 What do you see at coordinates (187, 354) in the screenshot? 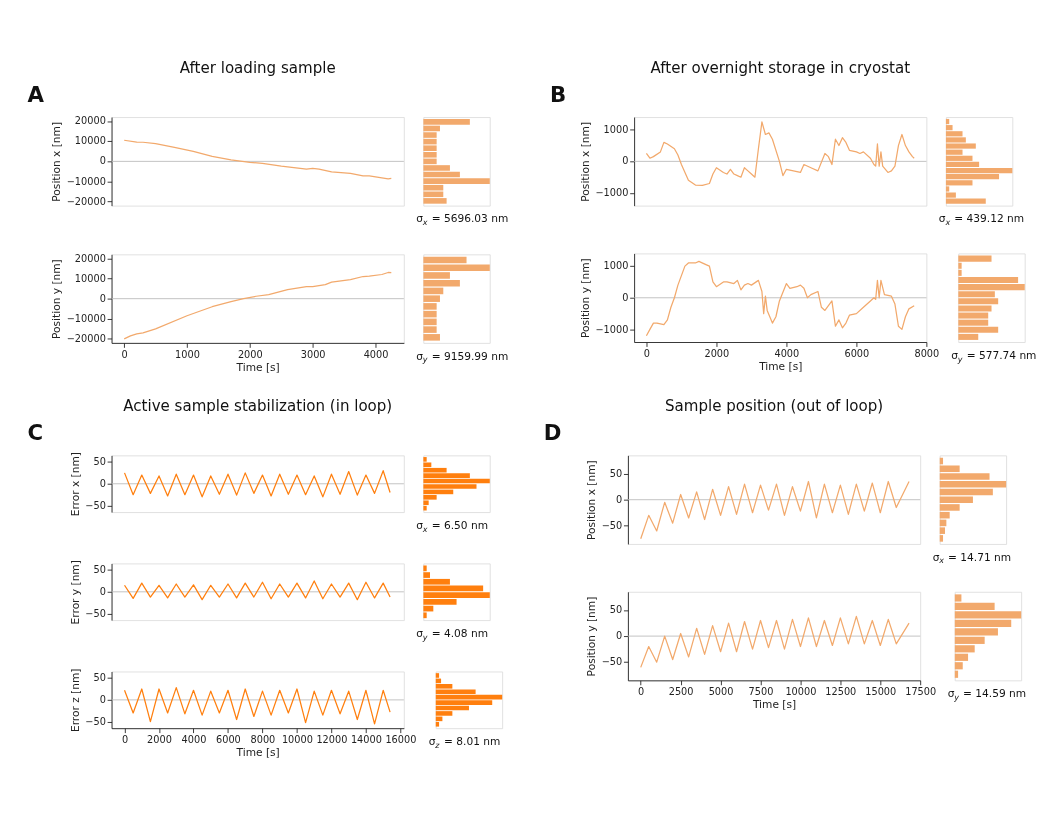
I see `x-tick-label: 1000` at bounding box center [187, 354].